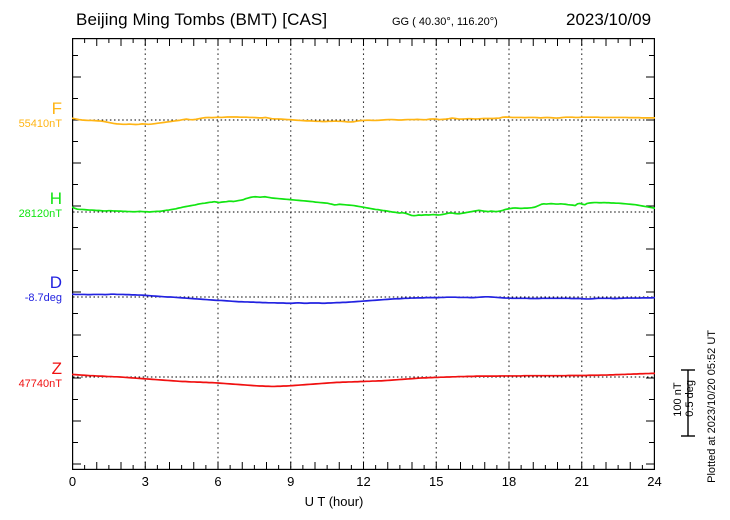  Describe the element at coordinates (690, 398) in the screenshot. I see `scale-bar-deg: 0.5 deg` at that location.